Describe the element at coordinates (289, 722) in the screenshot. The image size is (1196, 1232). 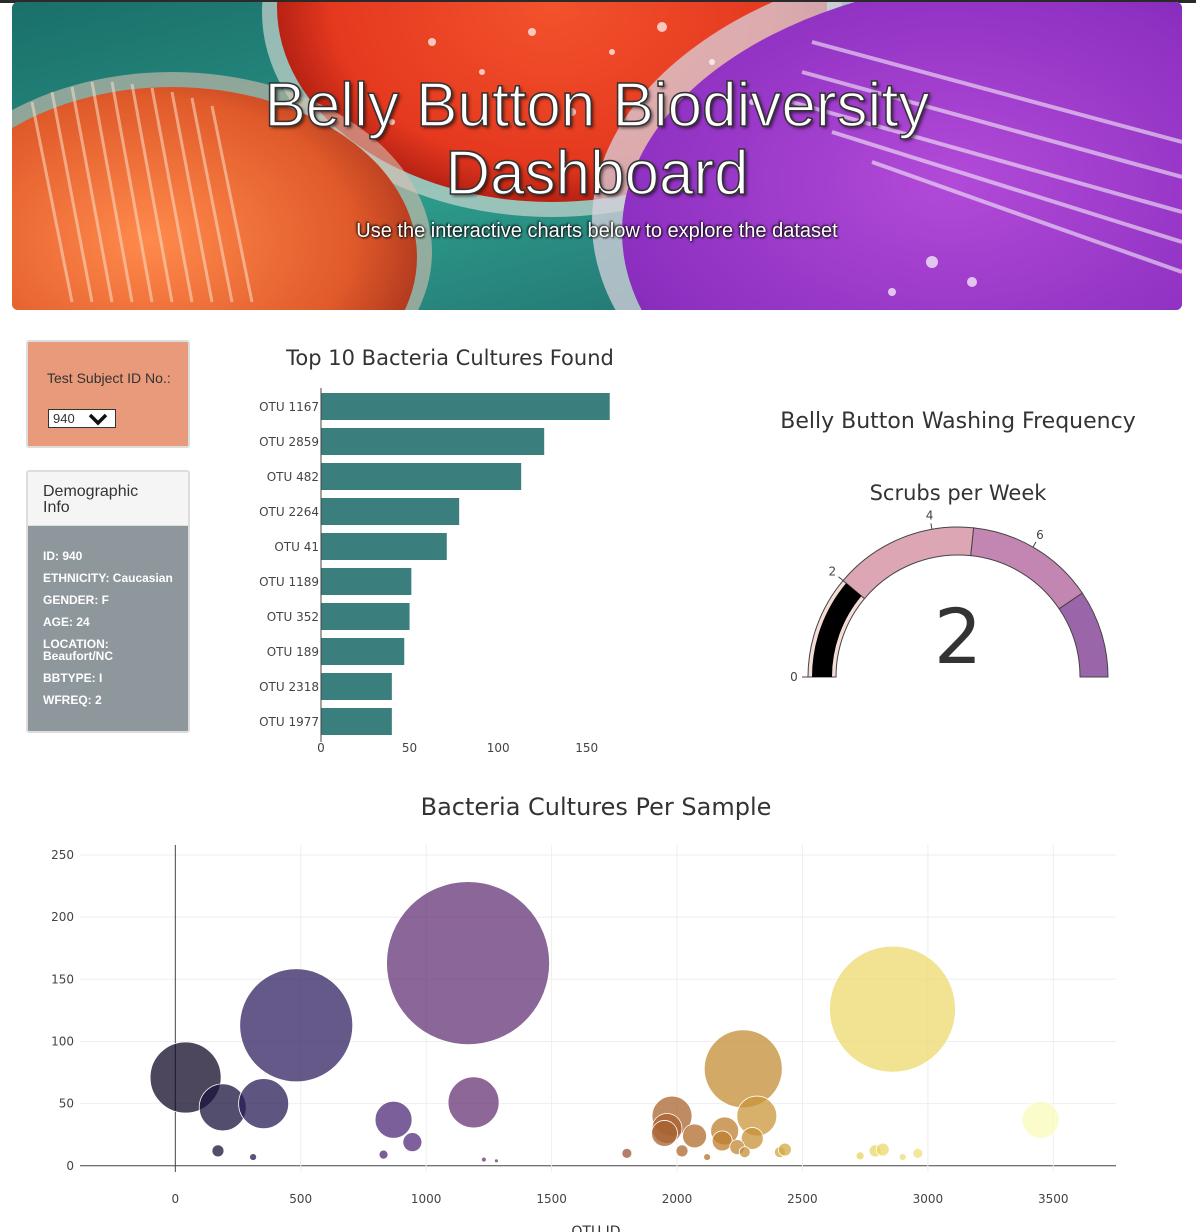
I see `bar-category-label: OTU 1977` at that location.